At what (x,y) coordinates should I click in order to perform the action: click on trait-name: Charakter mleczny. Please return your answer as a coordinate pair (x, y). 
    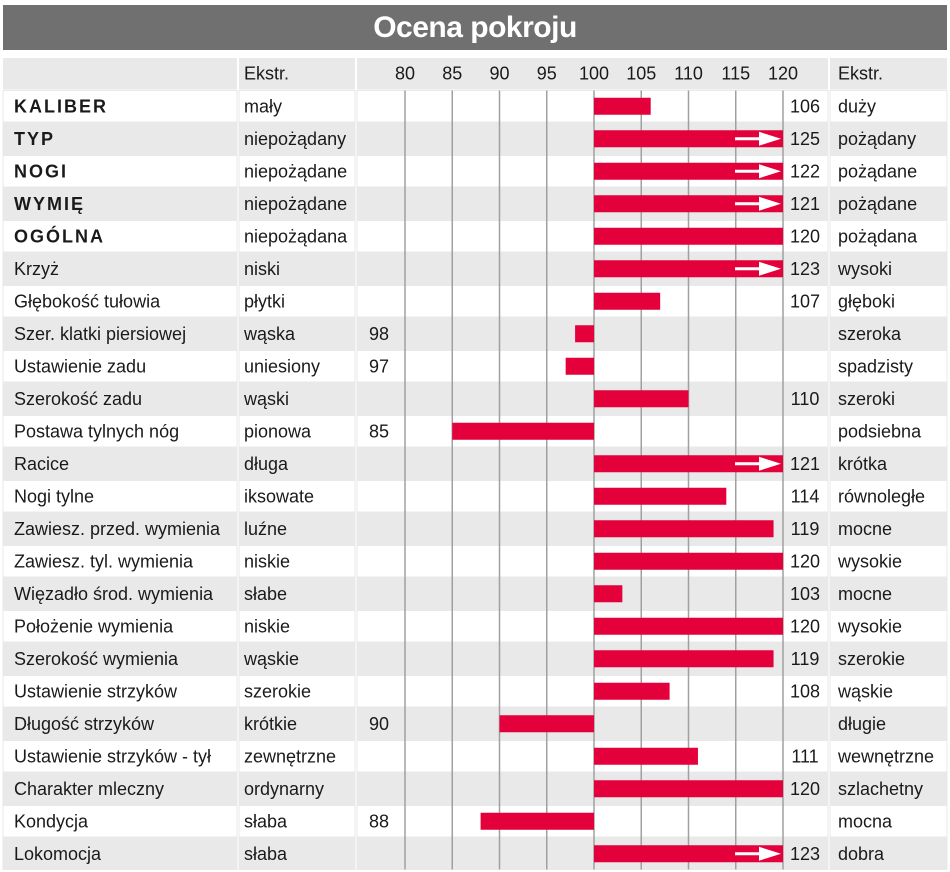
    Looking at the image, I should click on (89, 789).